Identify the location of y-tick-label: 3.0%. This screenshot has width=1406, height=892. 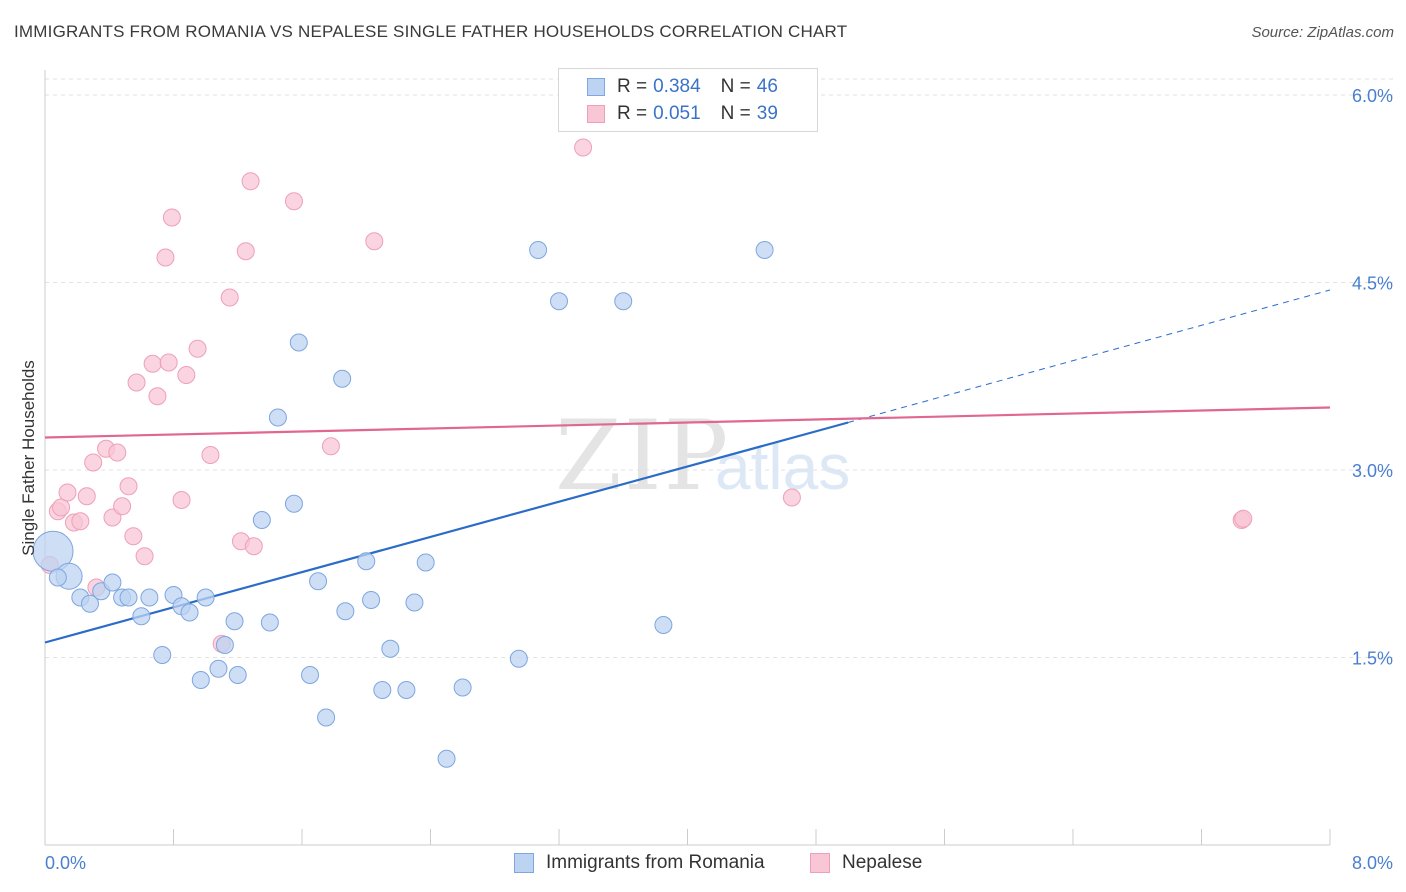
(1372, 471).